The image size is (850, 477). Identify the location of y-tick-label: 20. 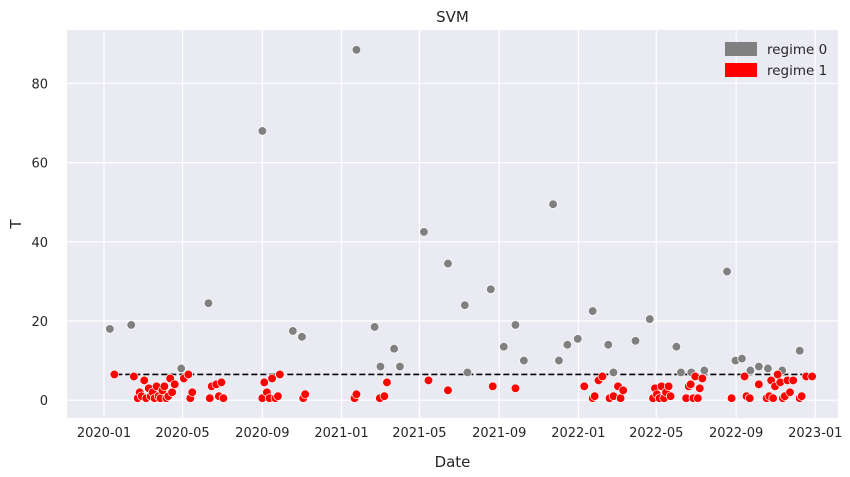
(39, 322).